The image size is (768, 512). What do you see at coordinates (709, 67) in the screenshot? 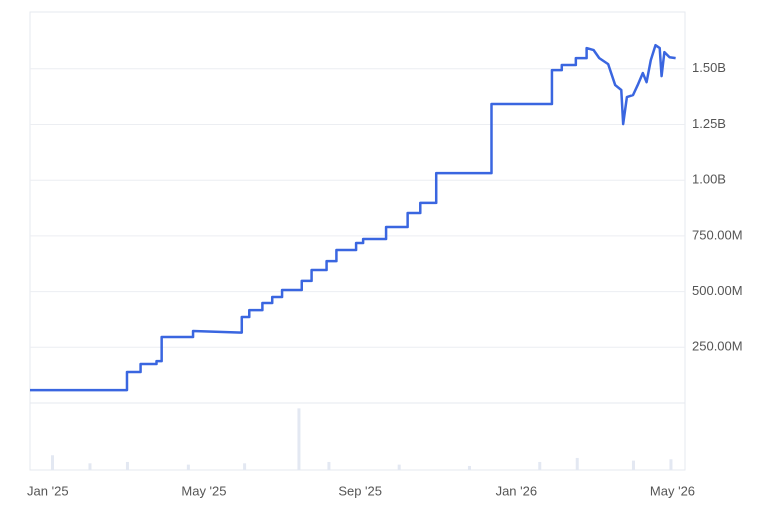
I see `y-tick-label: 1.50B` at bounding box center [709, 67].